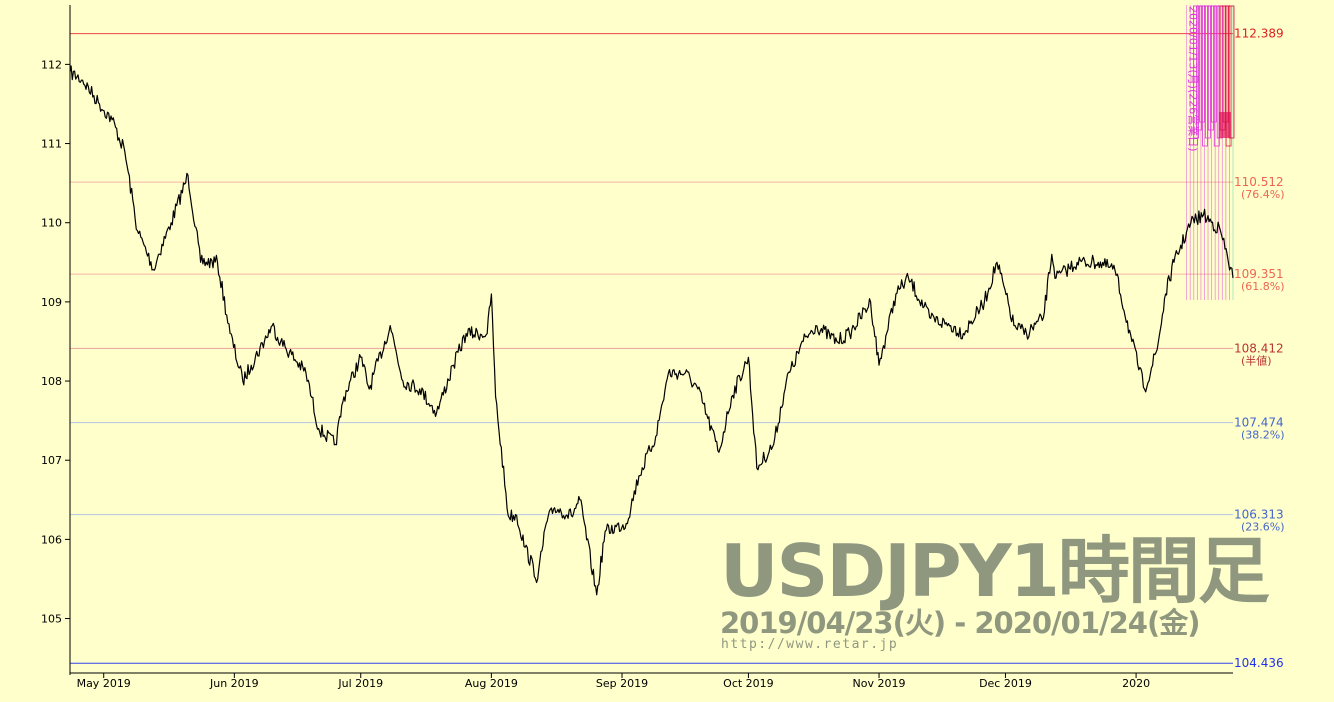  What do you see at coordinates (622, 683) in the screenshot?
I see `x-tick-label: Sep 2019` at bounding box center [622, 683].